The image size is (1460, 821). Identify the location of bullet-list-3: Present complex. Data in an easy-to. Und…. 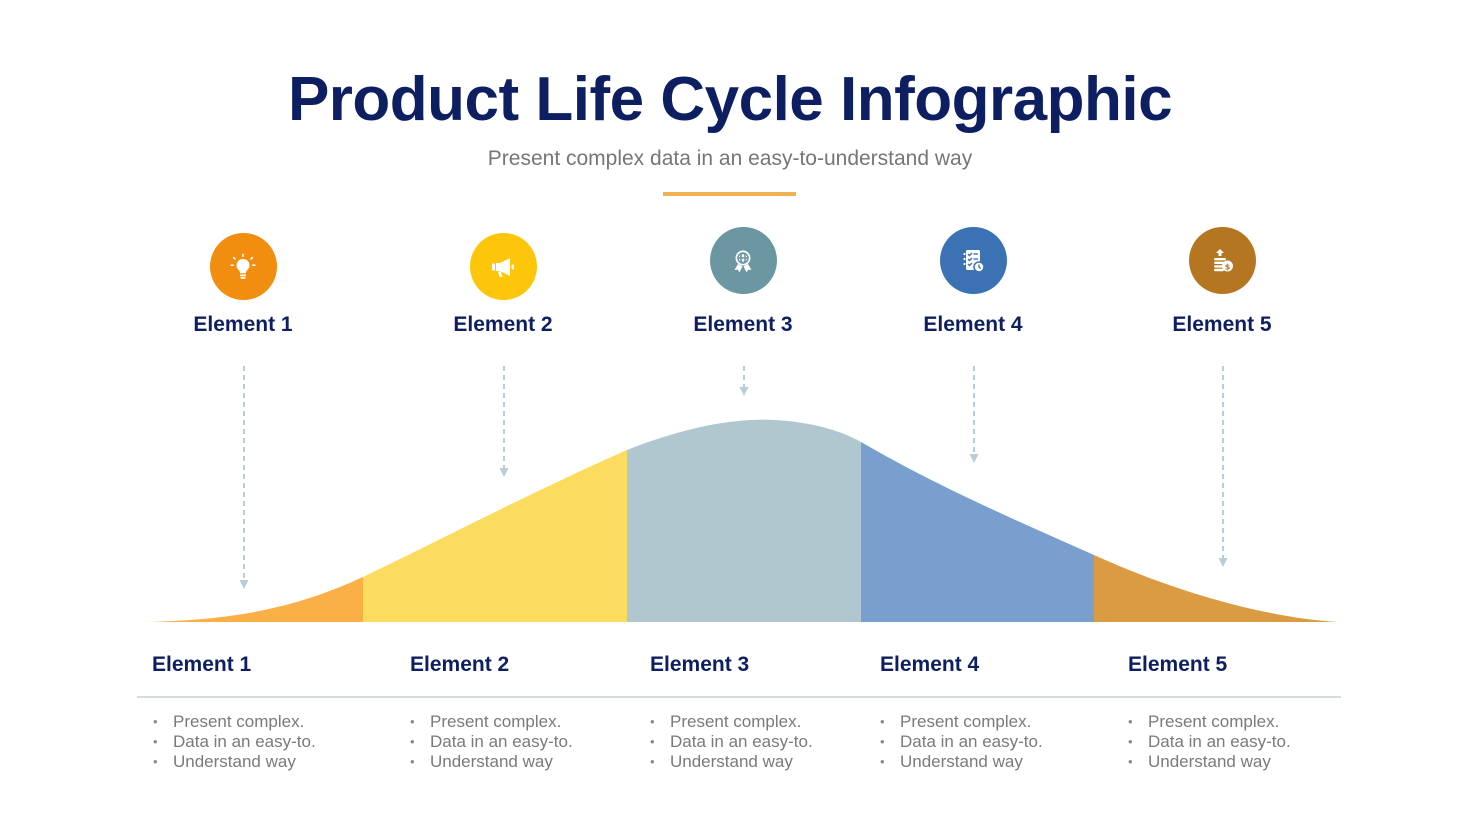
(770, 742).